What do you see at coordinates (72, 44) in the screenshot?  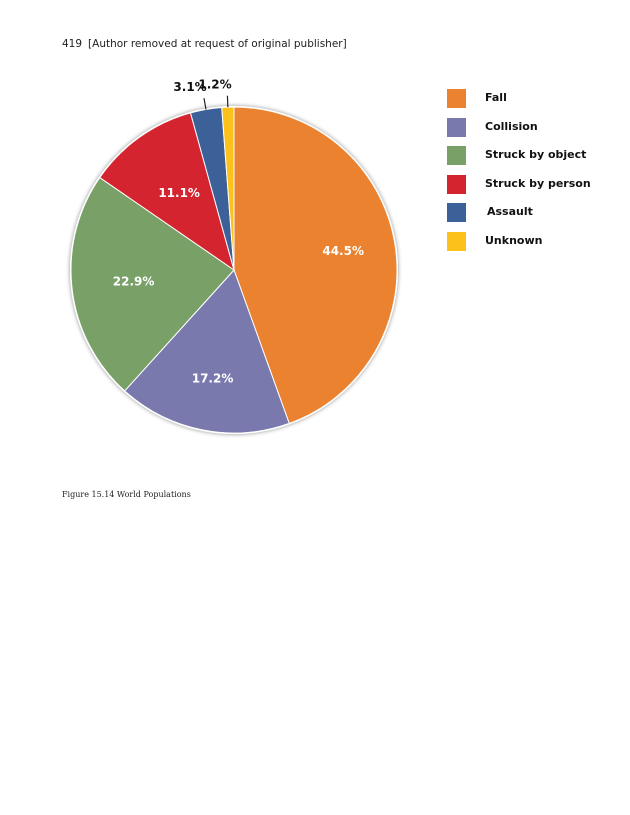 I see `page-number: 419` at bounding box center [72, 44].